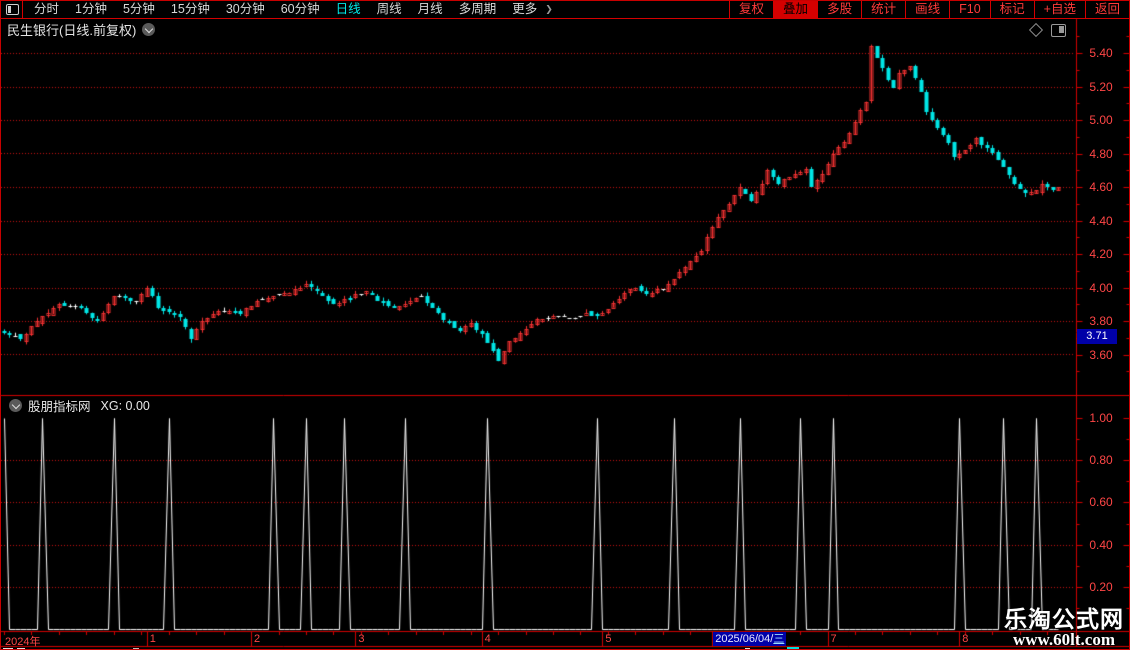 Image resolution: width=1130 pixels, height=650 pixels. What do you see at coordinates (1101, 220) in the screenshot?
I see `price-axis-label: 4.40` at bounding box center [1101, 220].